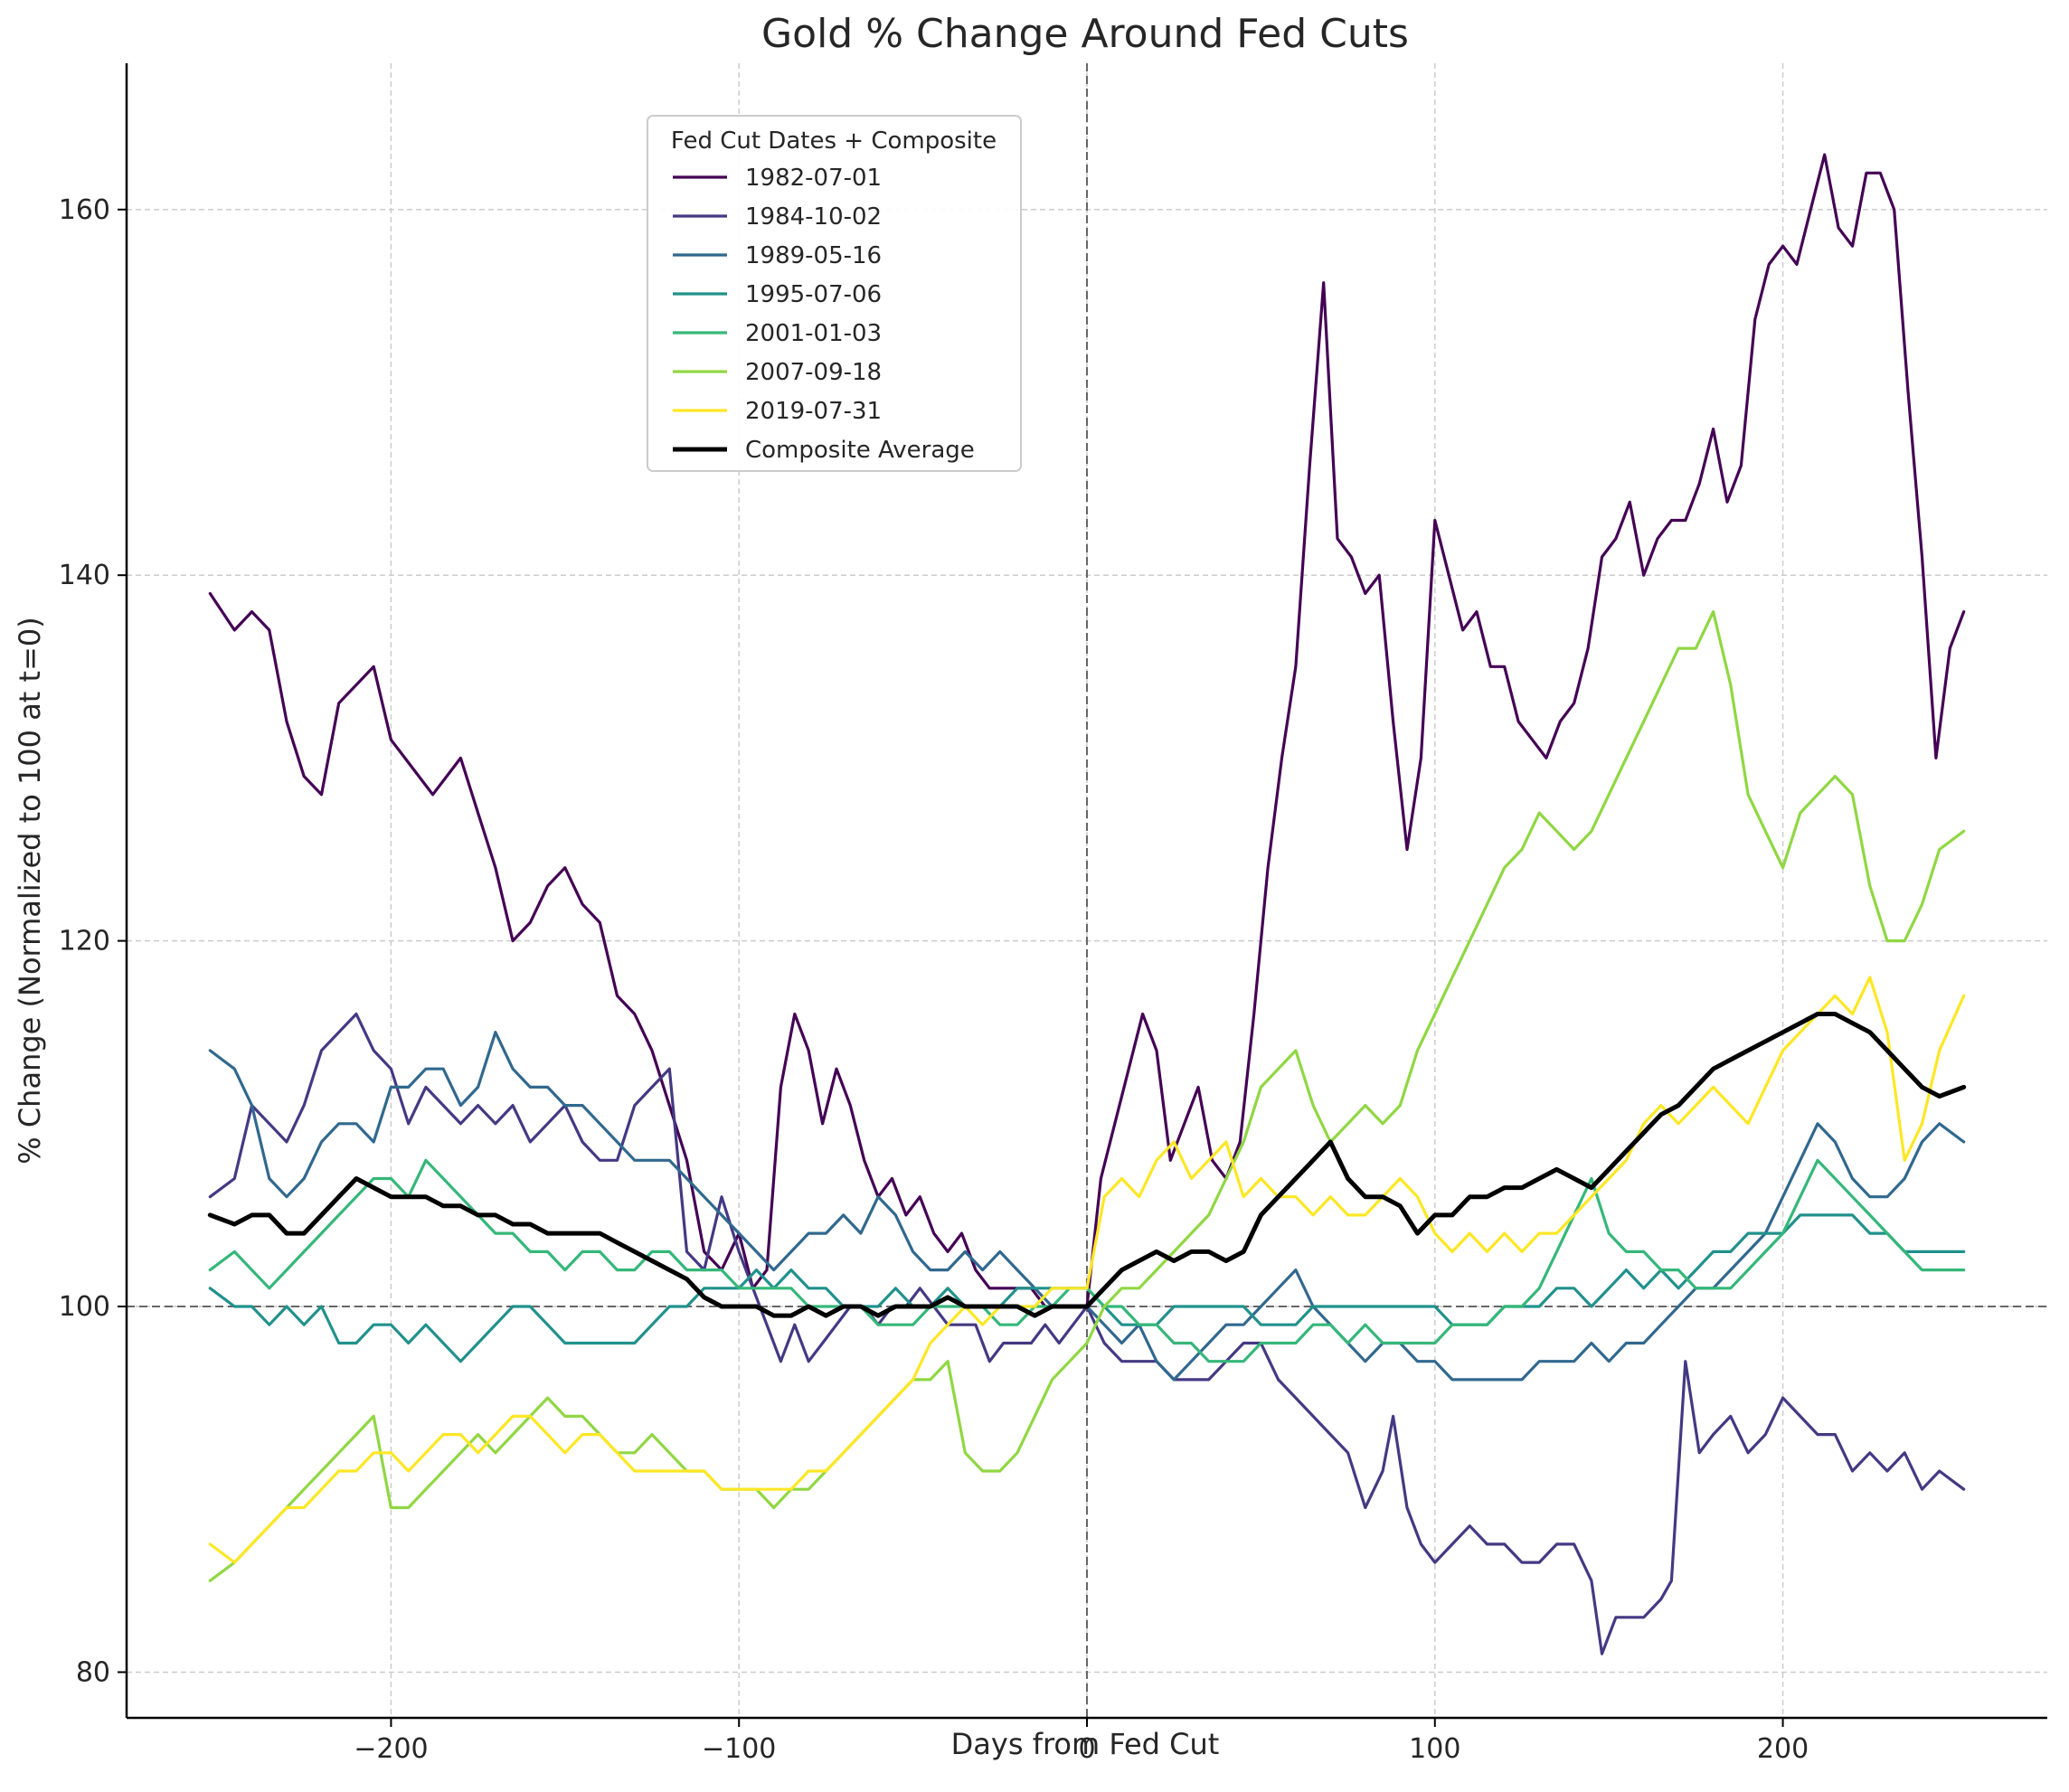 The image size is (2069, 1792). I want to click on legend-label: 1982-07-01, so click(814, 179).